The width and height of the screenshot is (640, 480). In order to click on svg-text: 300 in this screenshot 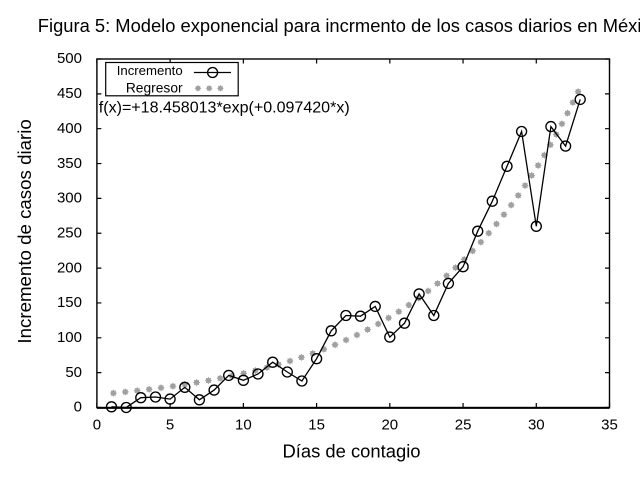, I will do `click(69, 198)`.